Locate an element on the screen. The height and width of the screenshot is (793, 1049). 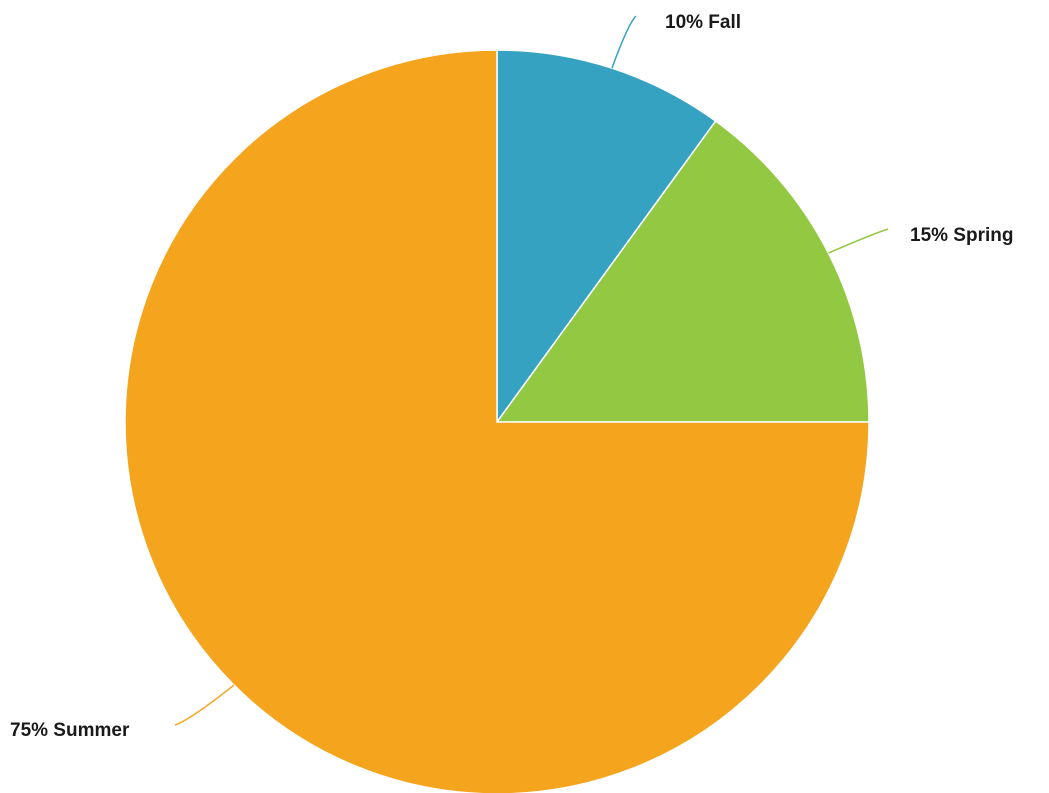
slice-fall is located at coordinates (606, 237).